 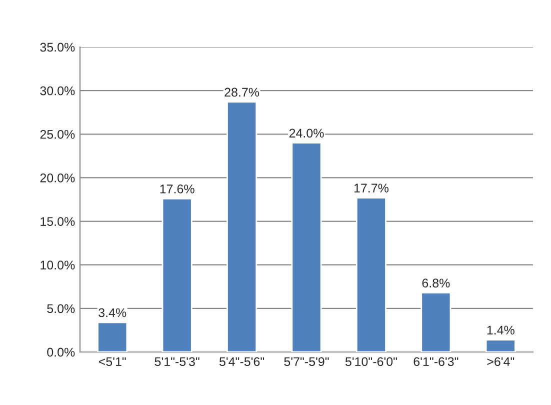 What do you see at coordinates (57, 265) in the screenshot?
I see `y-tick-label: 10.0%` at bounding box center [57, 265].